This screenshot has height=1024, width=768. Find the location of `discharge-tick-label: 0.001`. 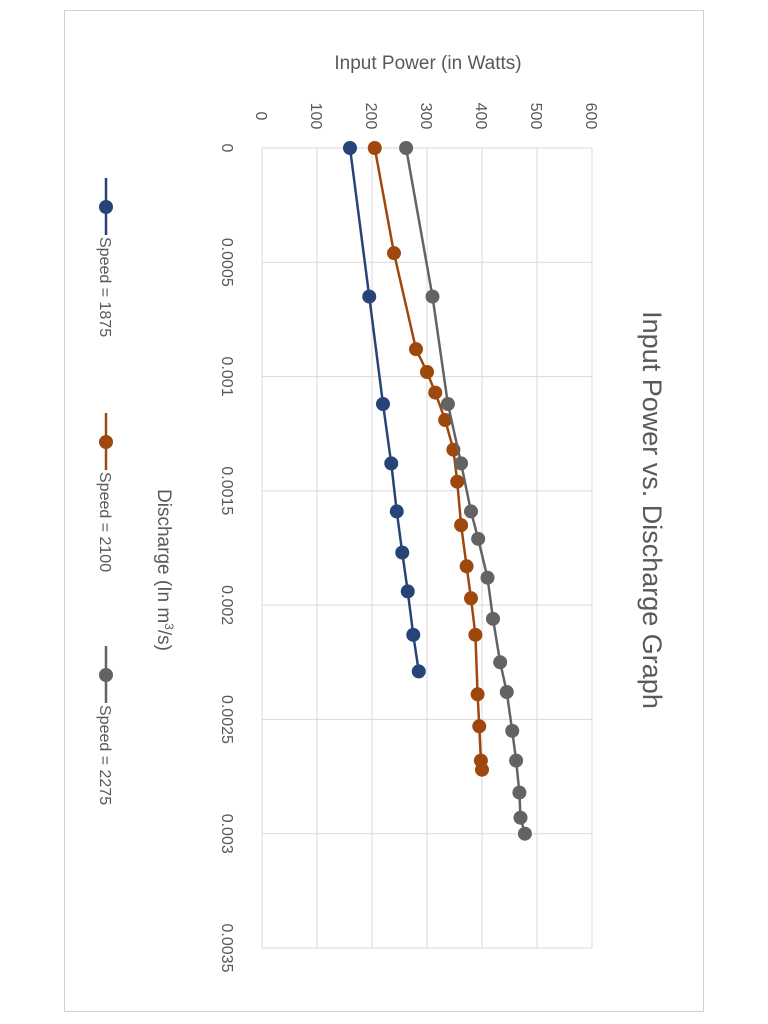

discharge-tick-label: 0.001 is located at coordinates (226, 377).